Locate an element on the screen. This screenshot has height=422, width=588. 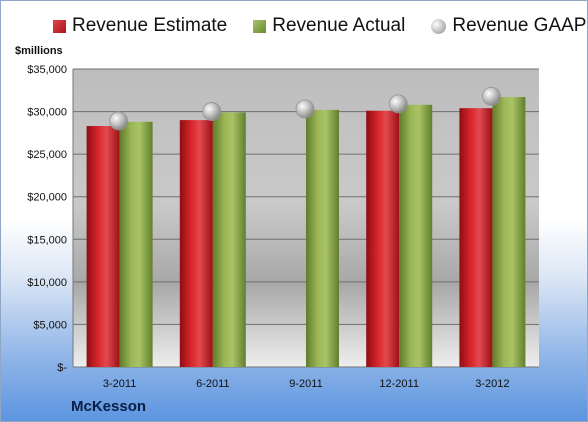
legend-swatch-actual is located at coordinates (260, 26).